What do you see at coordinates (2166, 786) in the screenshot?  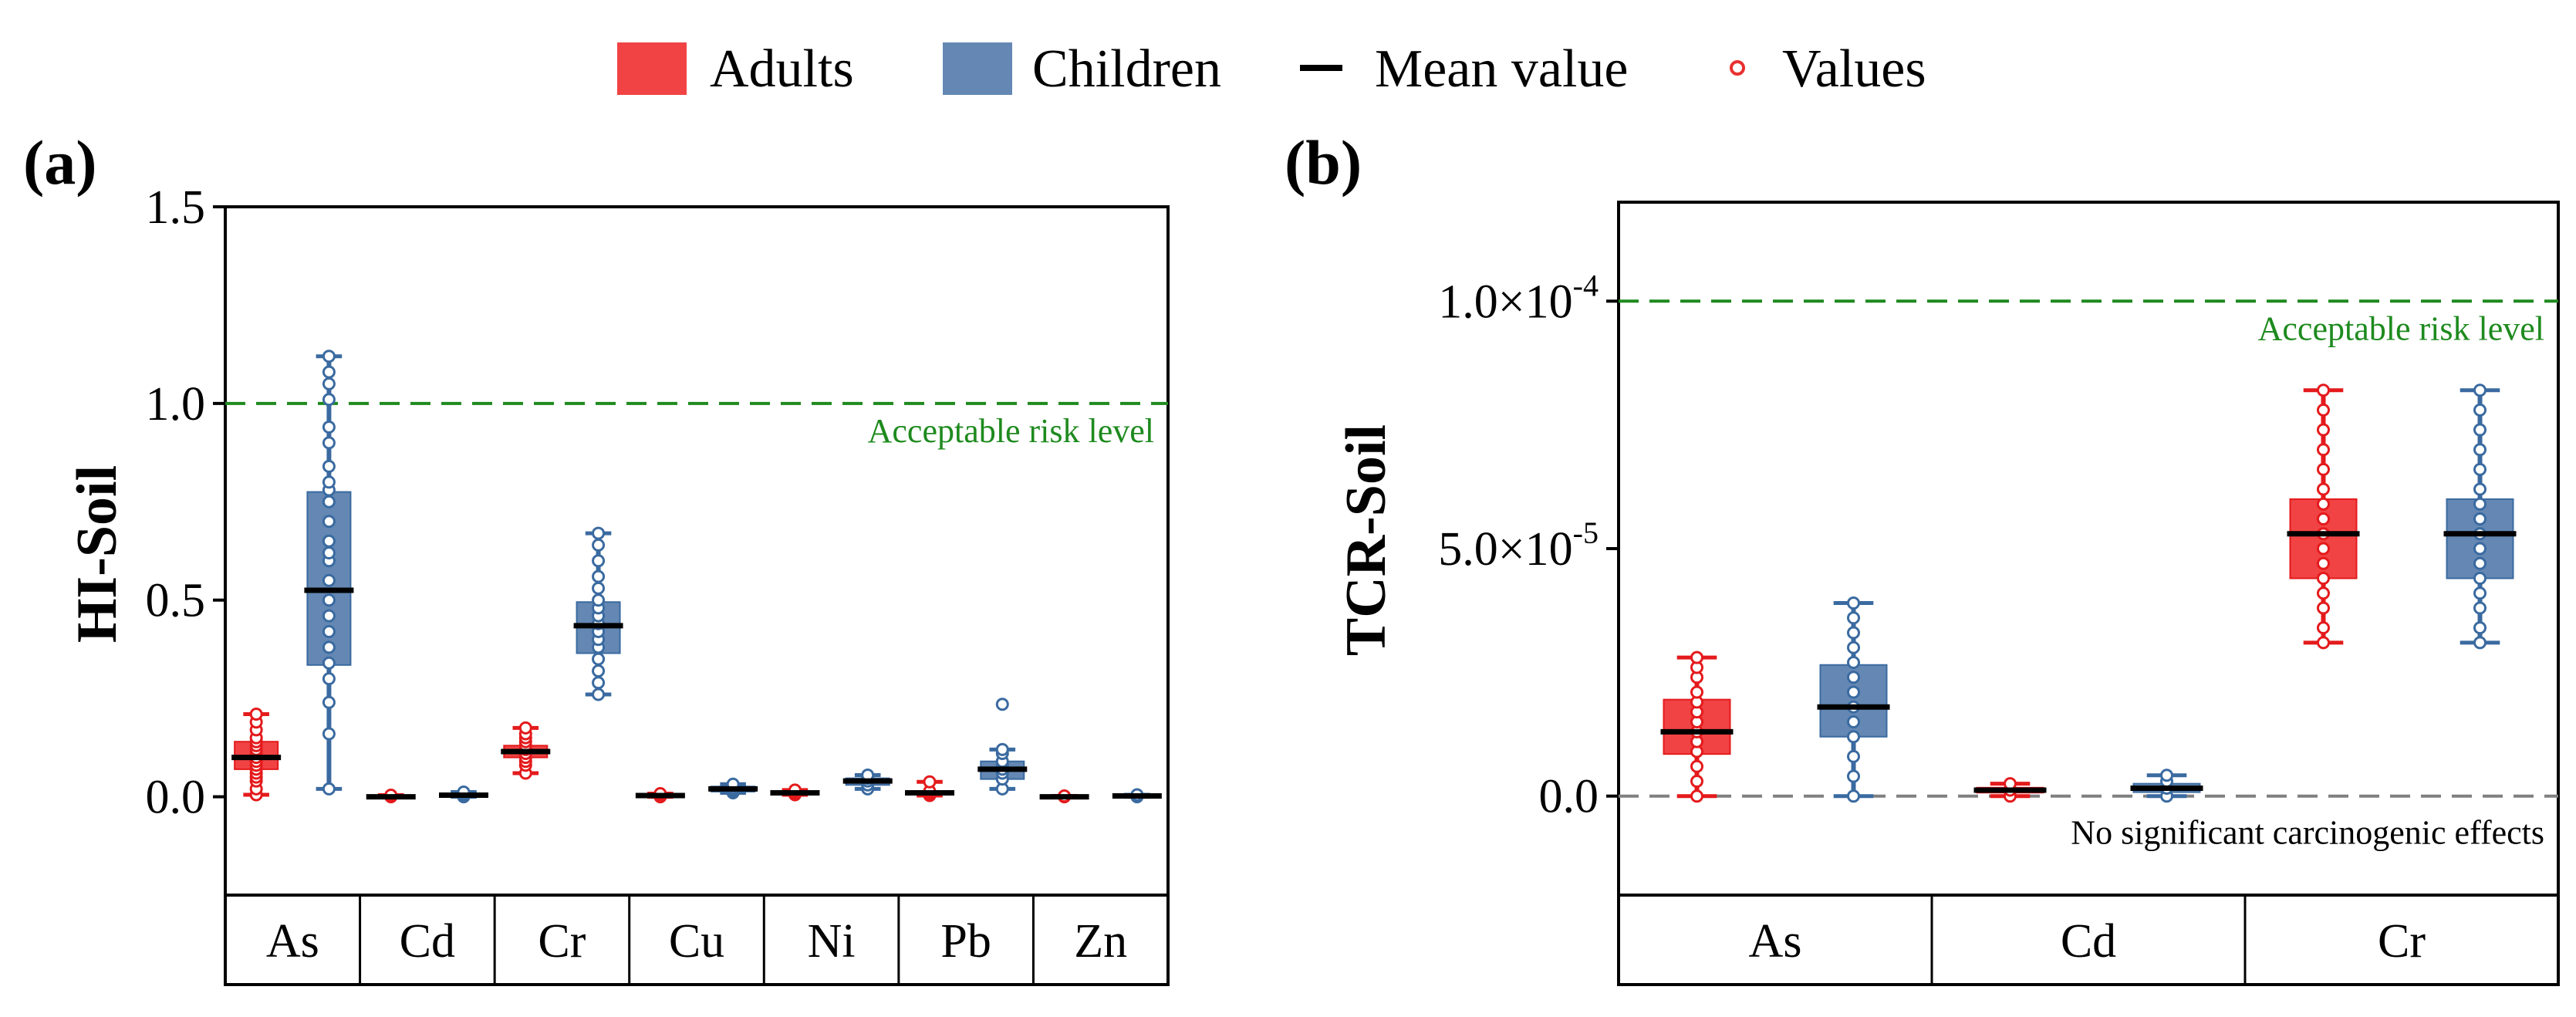 I see `box-children-cd` at bounding box center [2166, 786].